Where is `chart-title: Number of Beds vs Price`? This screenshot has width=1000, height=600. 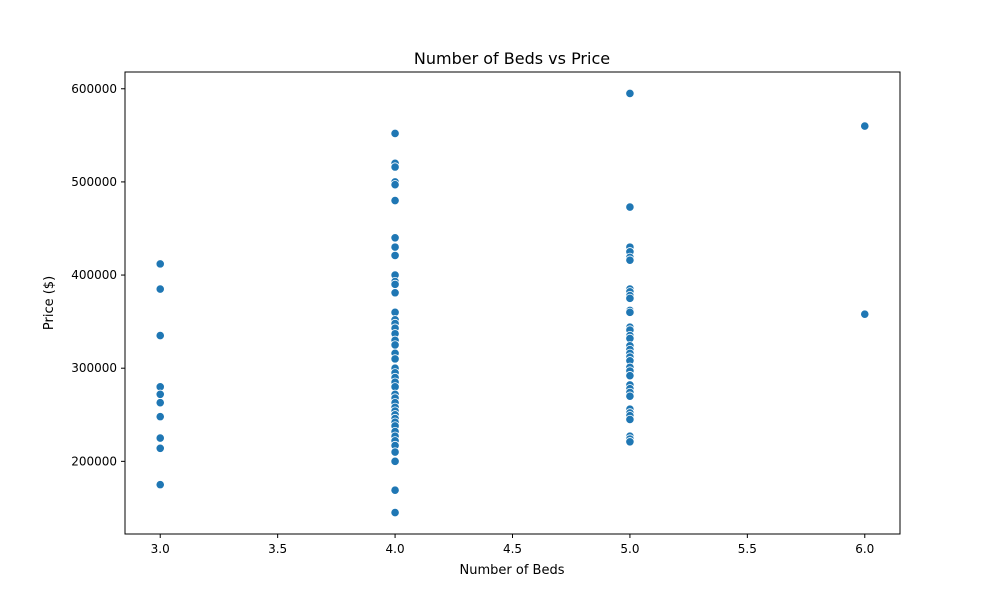 chart-title: Number of Beds vs Price is located at coordinates (512, 58).